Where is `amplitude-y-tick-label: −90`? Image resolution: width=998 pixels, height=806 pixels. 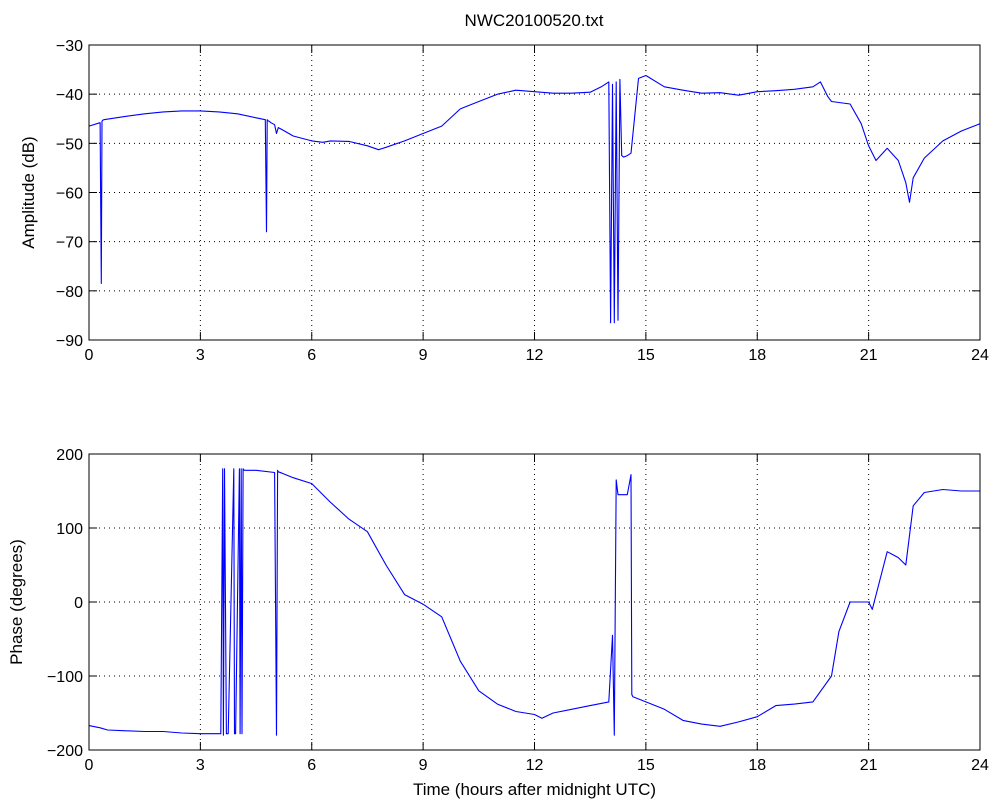
amplitude-y-tick-label: −90 is located at coordinates (69, 341).